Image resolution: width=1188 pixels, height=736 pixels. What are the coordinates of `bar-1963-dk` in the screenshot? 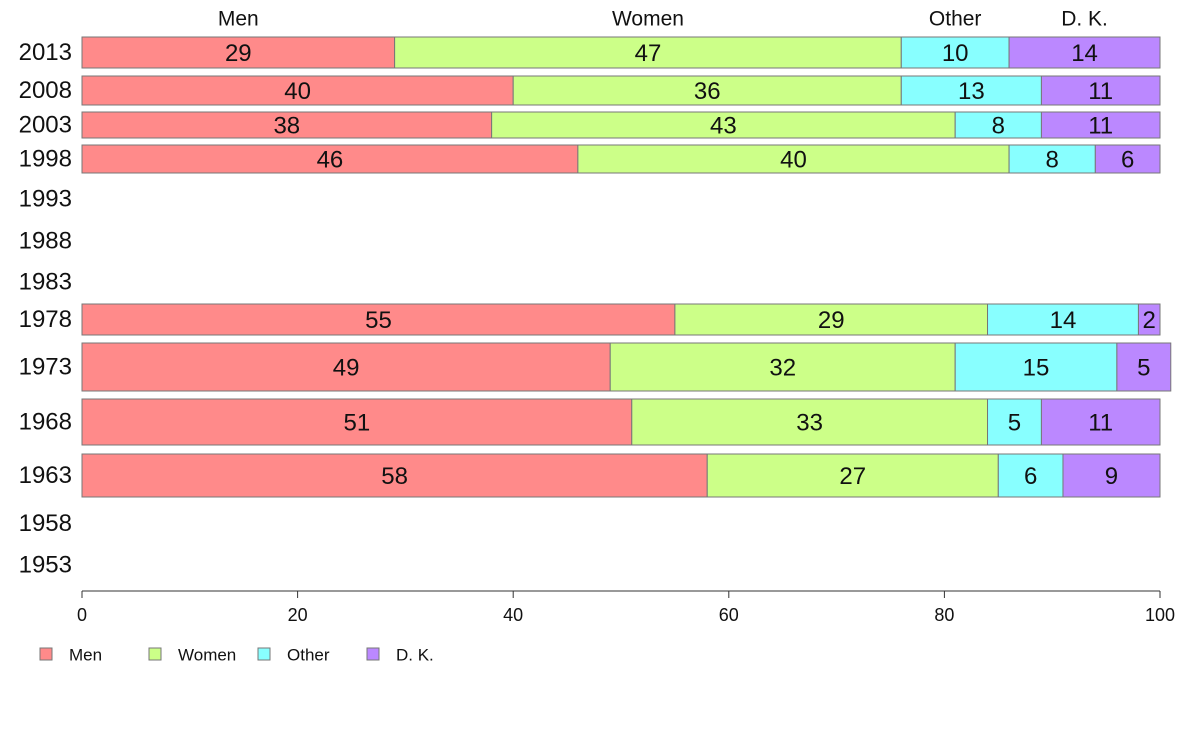 It's located at (1111, 475).